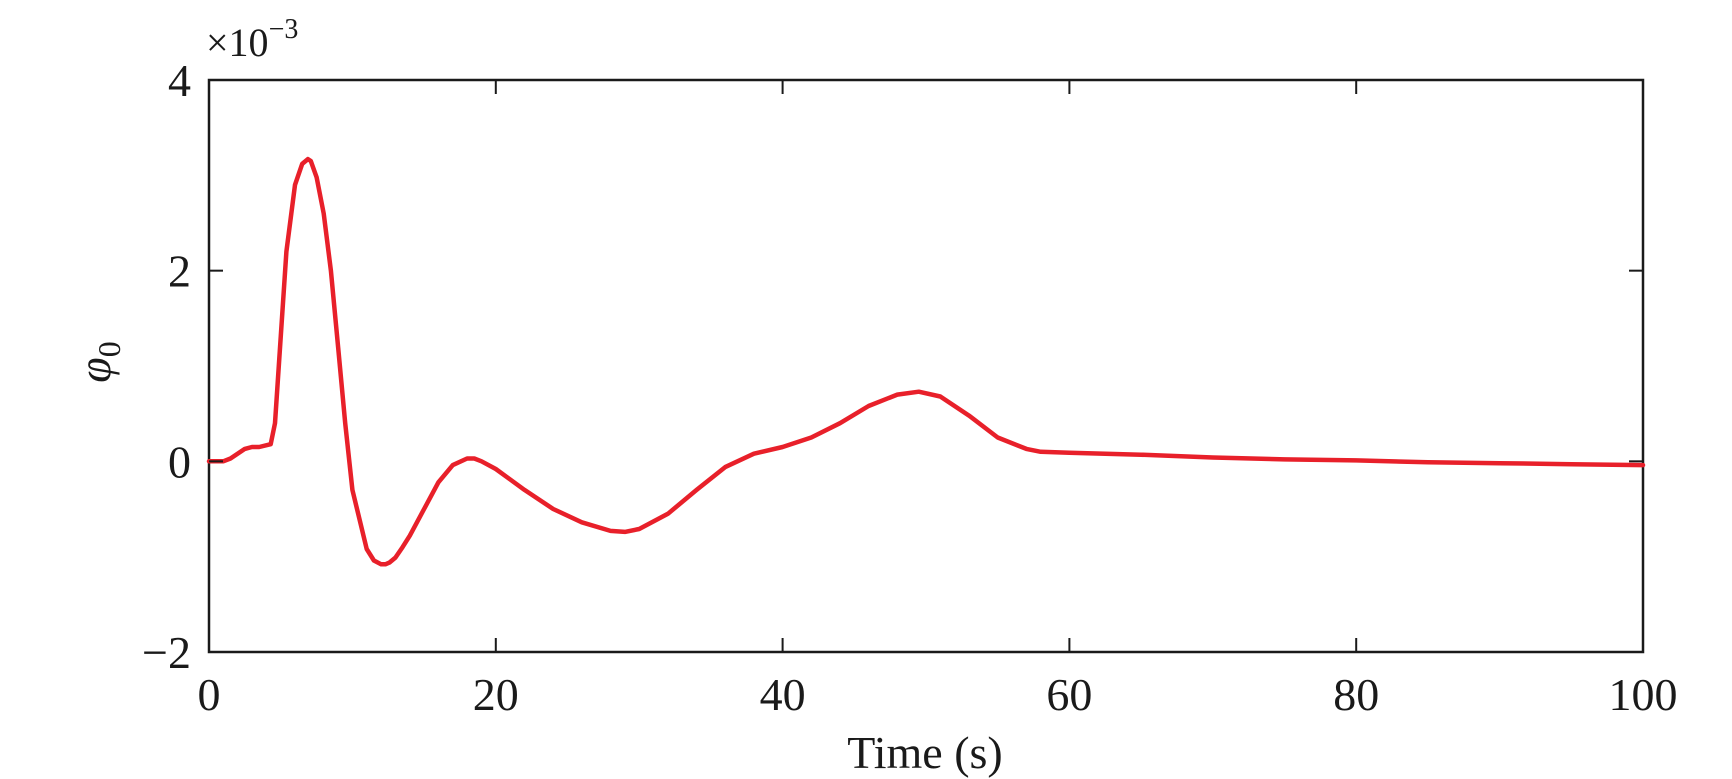 The width and height of the screenshot is (1732, 779). I want to click on y-tick-label: 4, so click(179, 80).